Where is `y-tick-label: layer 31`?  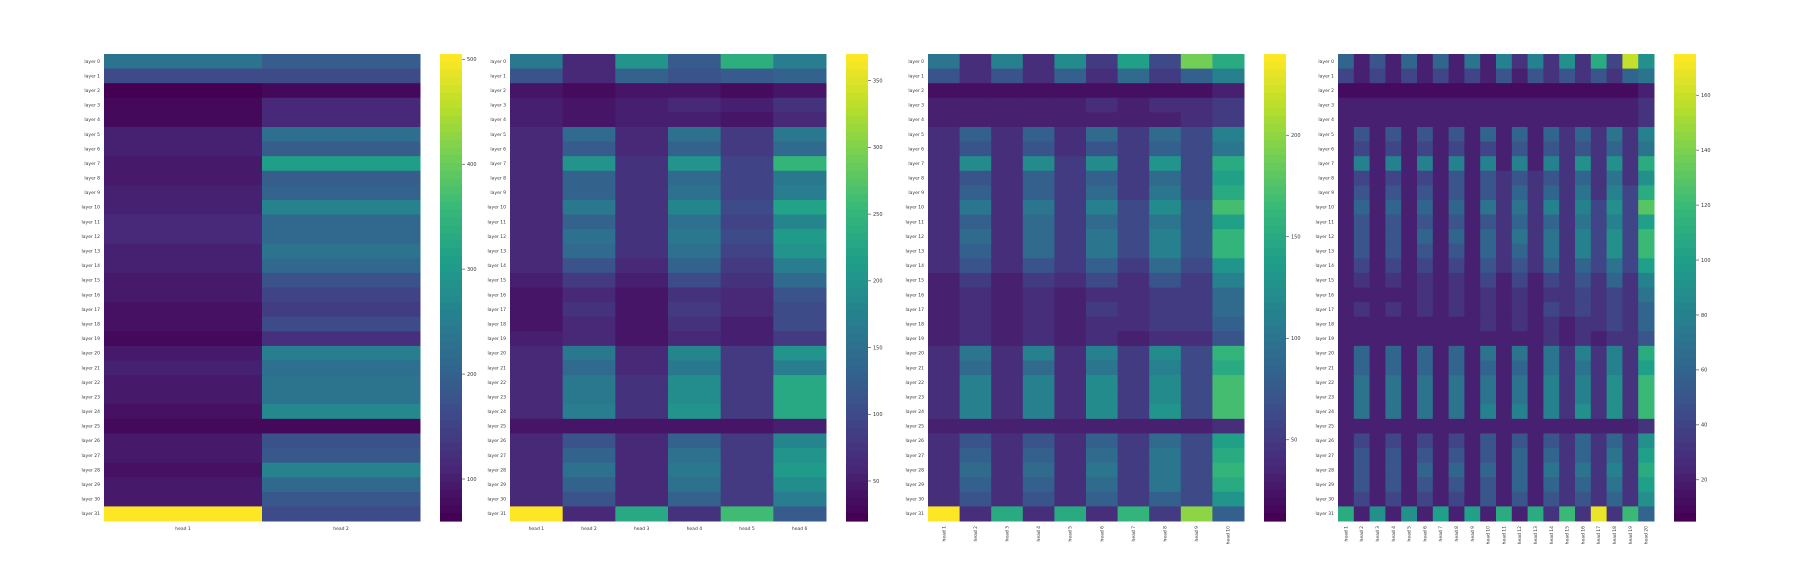
y-tick-label: layer 31 is located at coordinates (1325, 514).